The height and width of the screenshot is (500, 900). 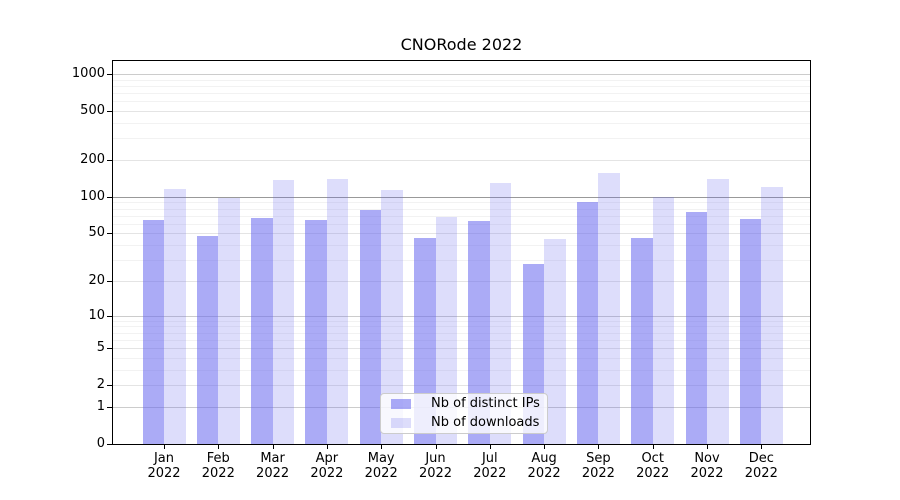 What do you see at coordinates (327, 466) in the screenshot?
I see `x-tick-label: Apr 2022` at bounding box center [327, 466].